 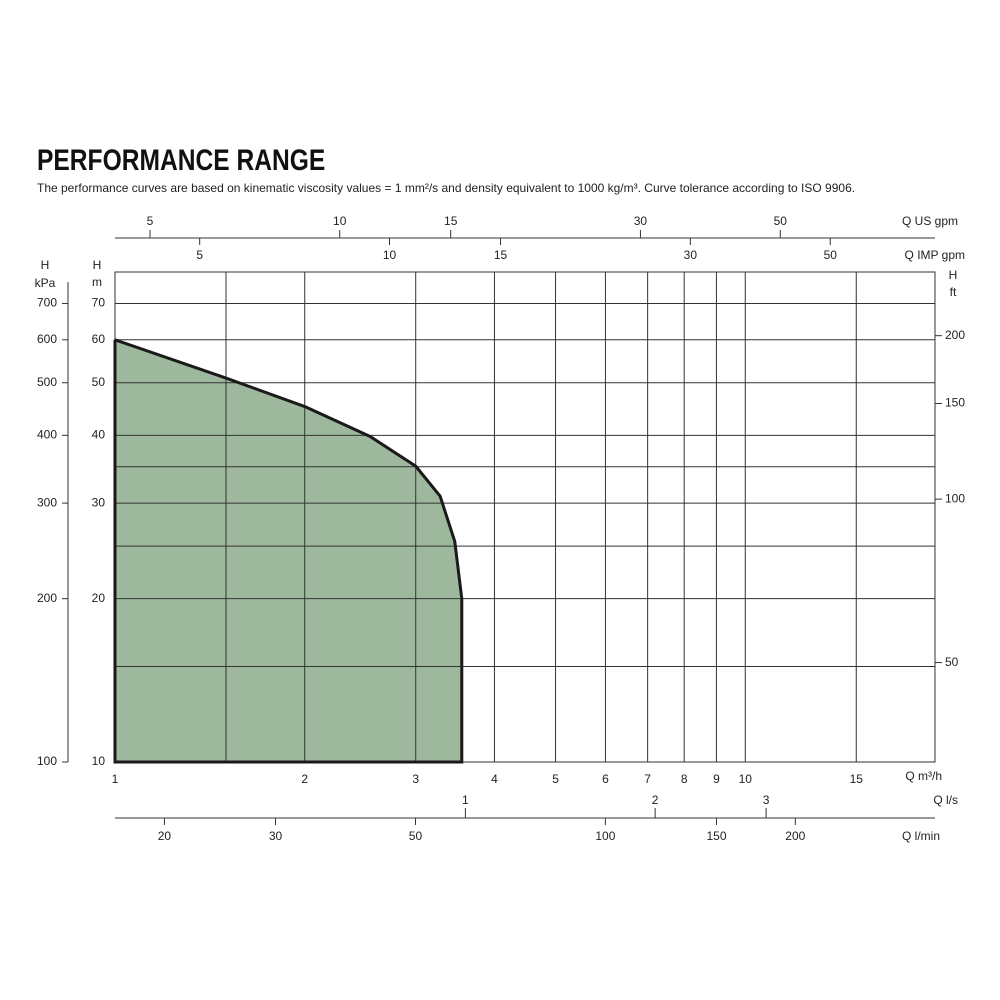 I want to click on axis-label: Q l/min, so click(x=921, y=836).